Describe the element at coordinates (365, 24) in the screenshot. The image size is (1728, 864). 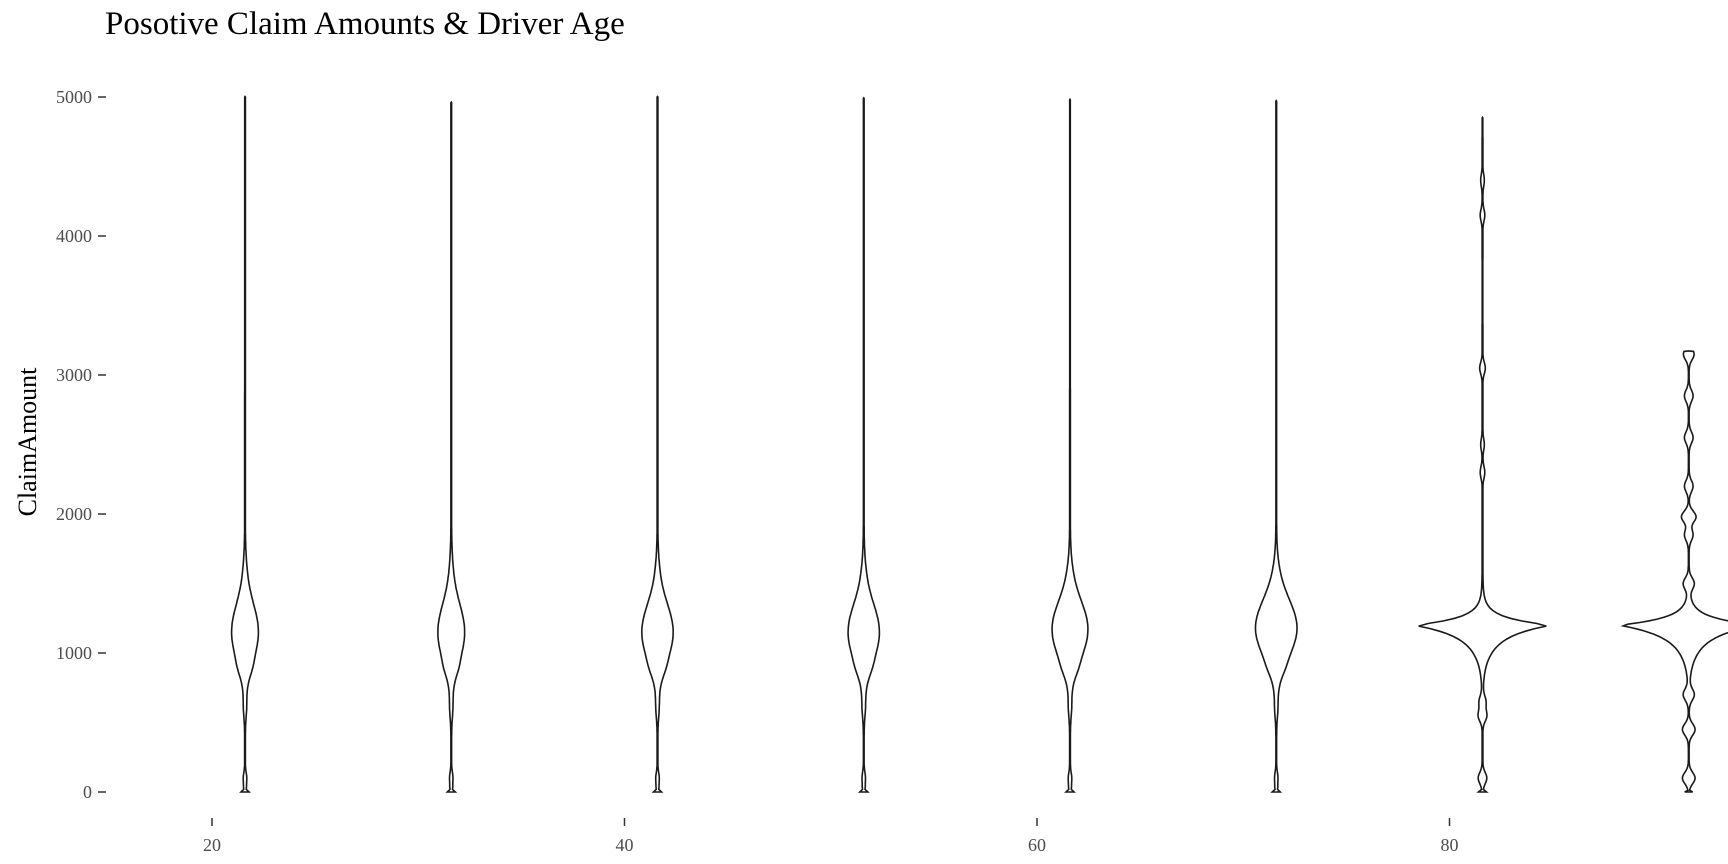
I see `chart-title: Posotive Claim Amounts & Driver Age` at that location.